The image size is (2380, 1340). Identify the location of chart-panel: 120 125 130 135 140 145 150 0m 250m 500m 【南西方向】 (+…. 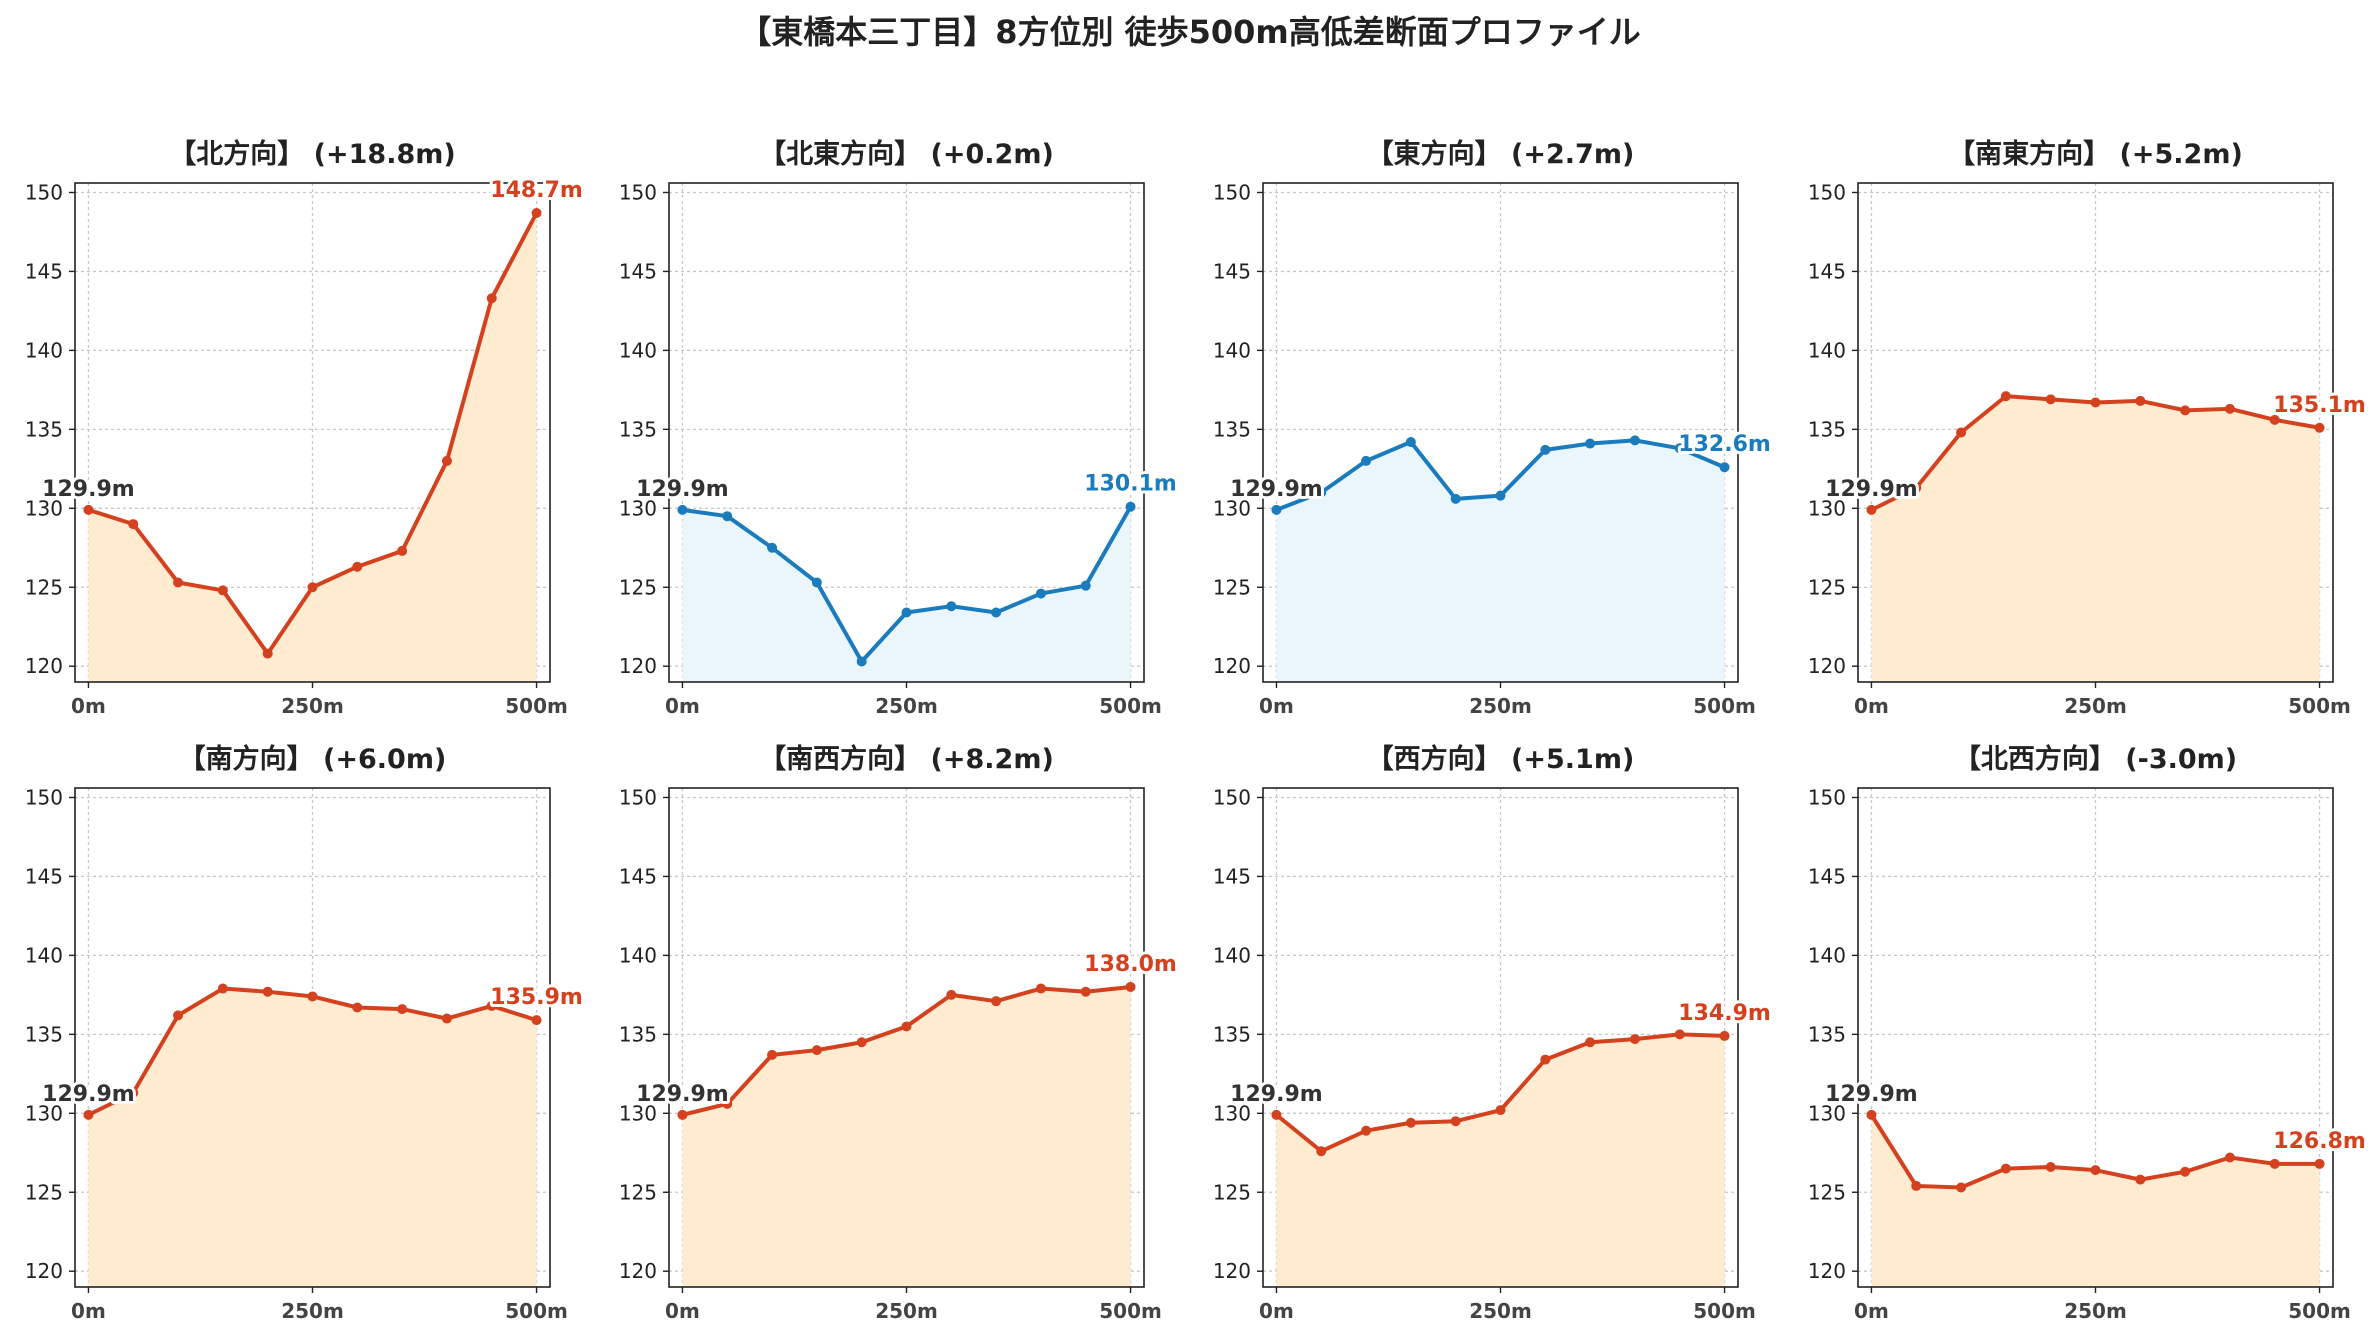
(899, 1033).